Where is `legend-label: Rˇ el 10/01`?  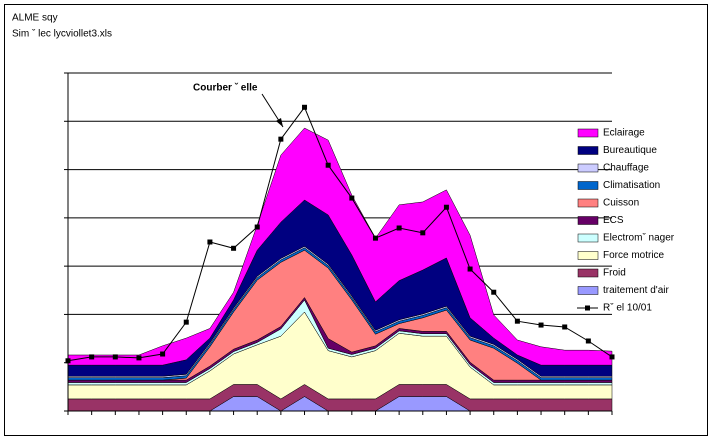 legend-label: Rˇ el 10/01 is located at coordinates (627, 308).